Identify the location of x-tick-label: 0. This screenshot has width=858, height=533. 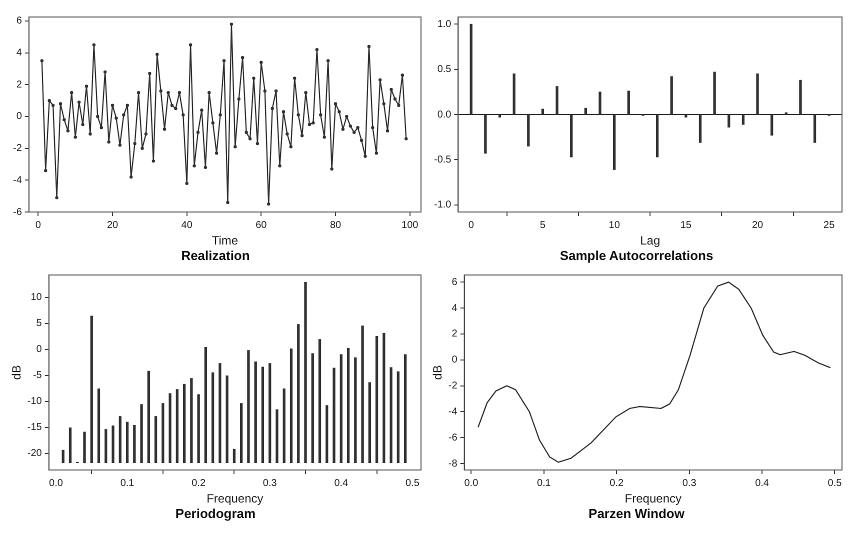
(471, 225).